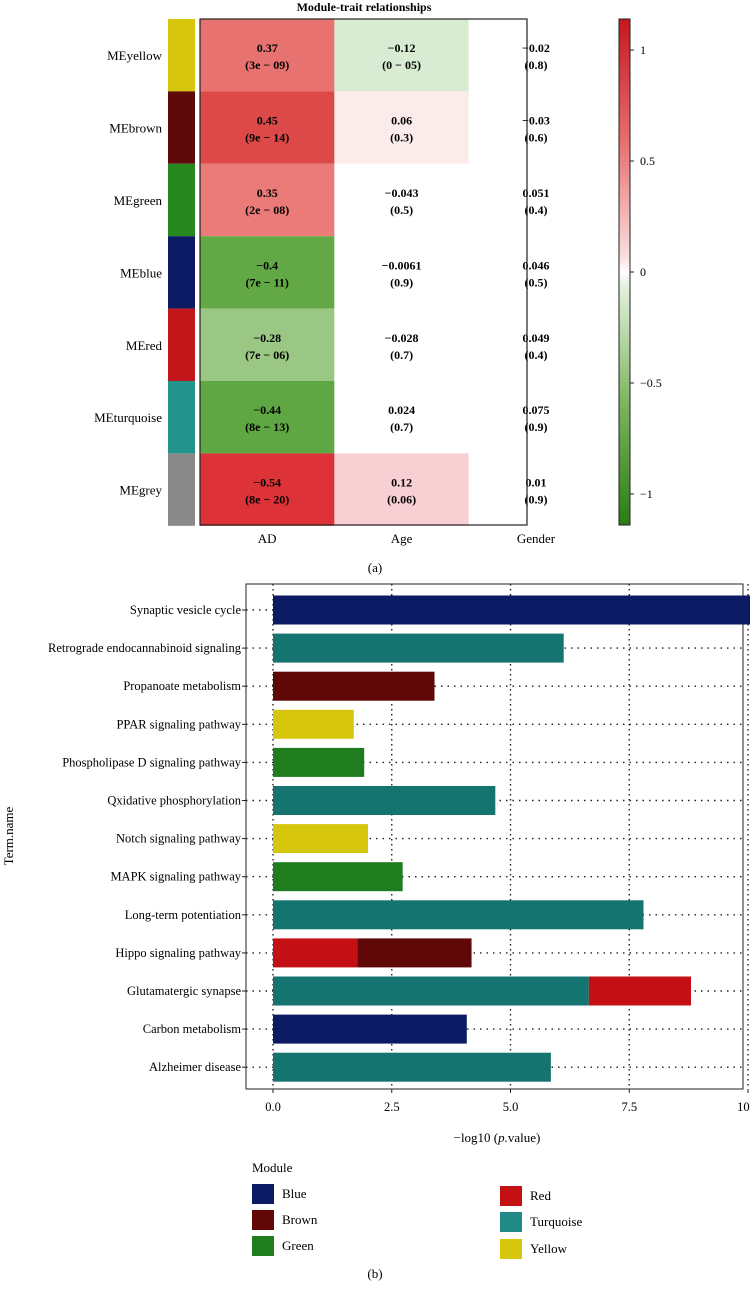 This screenshot has height=1292, width=750. Describe the element at coordinates (401, 138) in the screenshot. I see `pvalue-label: (0.3)` at that location.